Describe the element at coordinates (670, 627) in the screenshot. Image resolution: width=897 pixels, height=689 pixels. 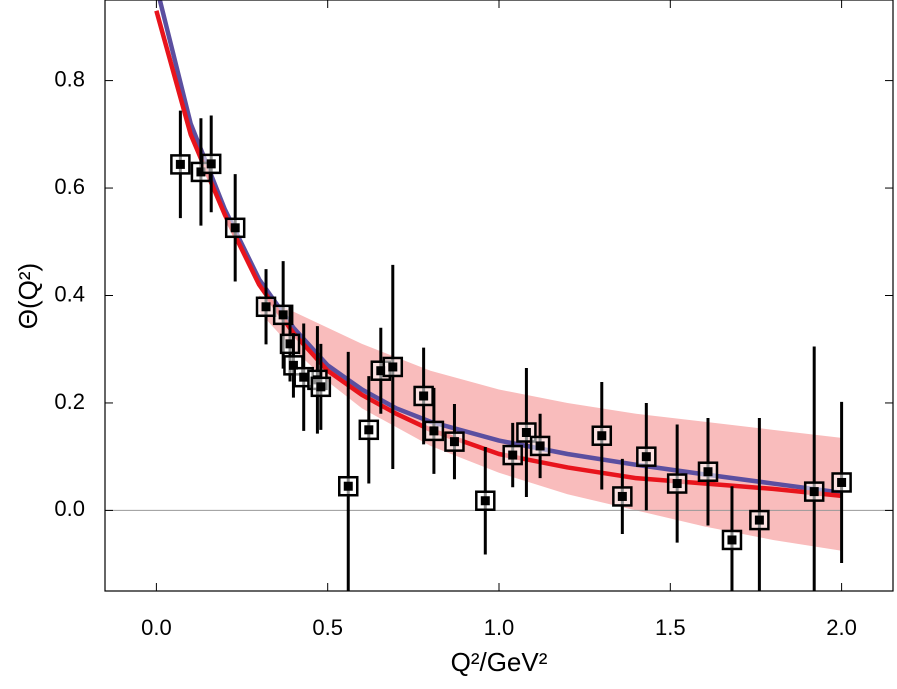
I see `x-tick-label: 1.5` at that location.